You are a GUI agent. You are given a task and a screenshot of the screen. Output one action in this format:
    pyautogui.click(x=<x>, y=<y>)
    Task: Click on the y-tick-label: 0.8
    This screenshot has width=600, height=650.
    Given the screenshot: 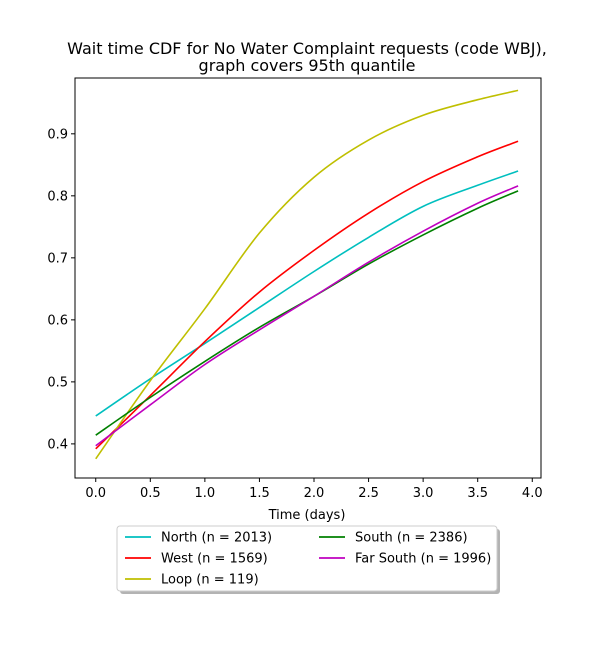 What is the action you would take?
    pyautogui.click(x=57, y=196)
    